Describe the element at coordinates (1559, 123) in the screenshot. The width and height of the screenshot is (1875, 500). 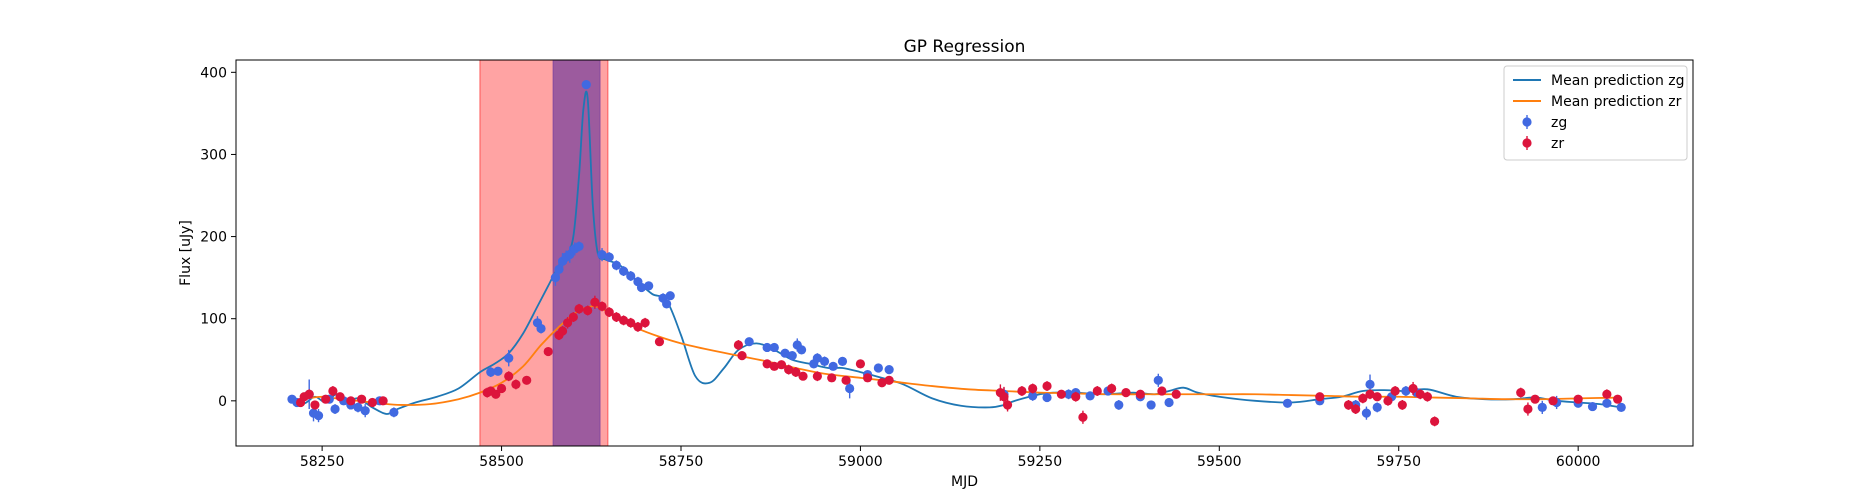
I see `legend-label: zg` at that location.